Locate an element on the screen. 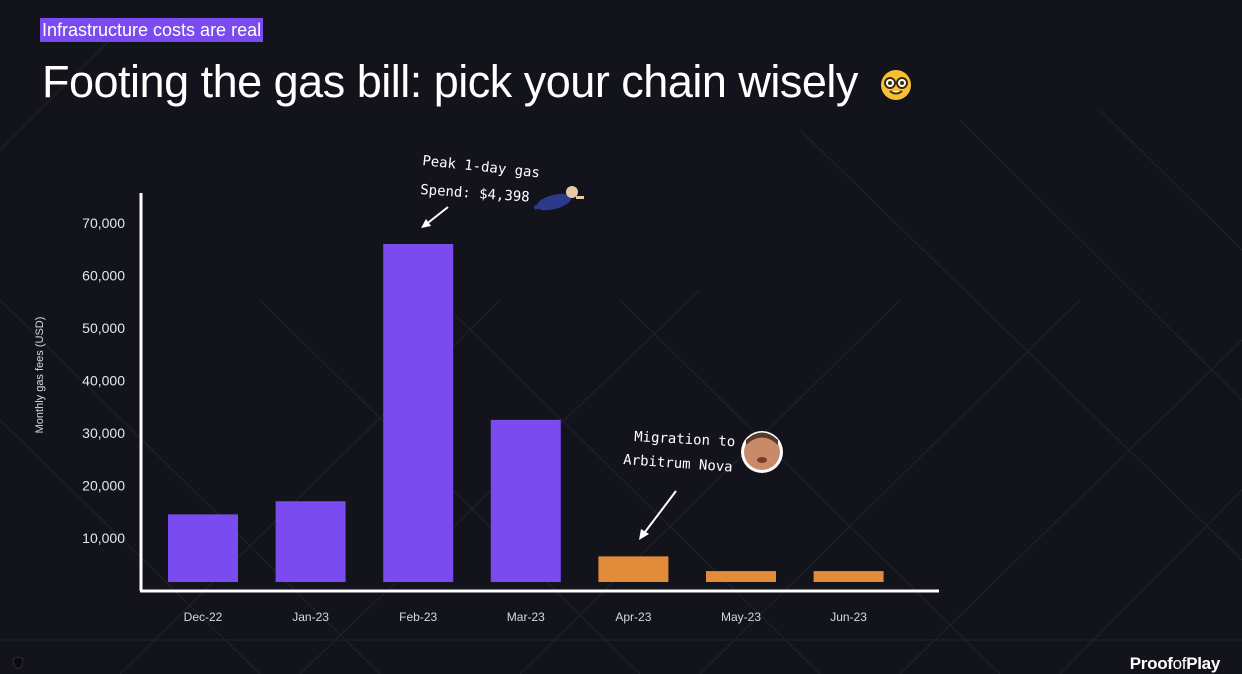  x-tick-label: Jan-23 is located at coordinates (310, 617).